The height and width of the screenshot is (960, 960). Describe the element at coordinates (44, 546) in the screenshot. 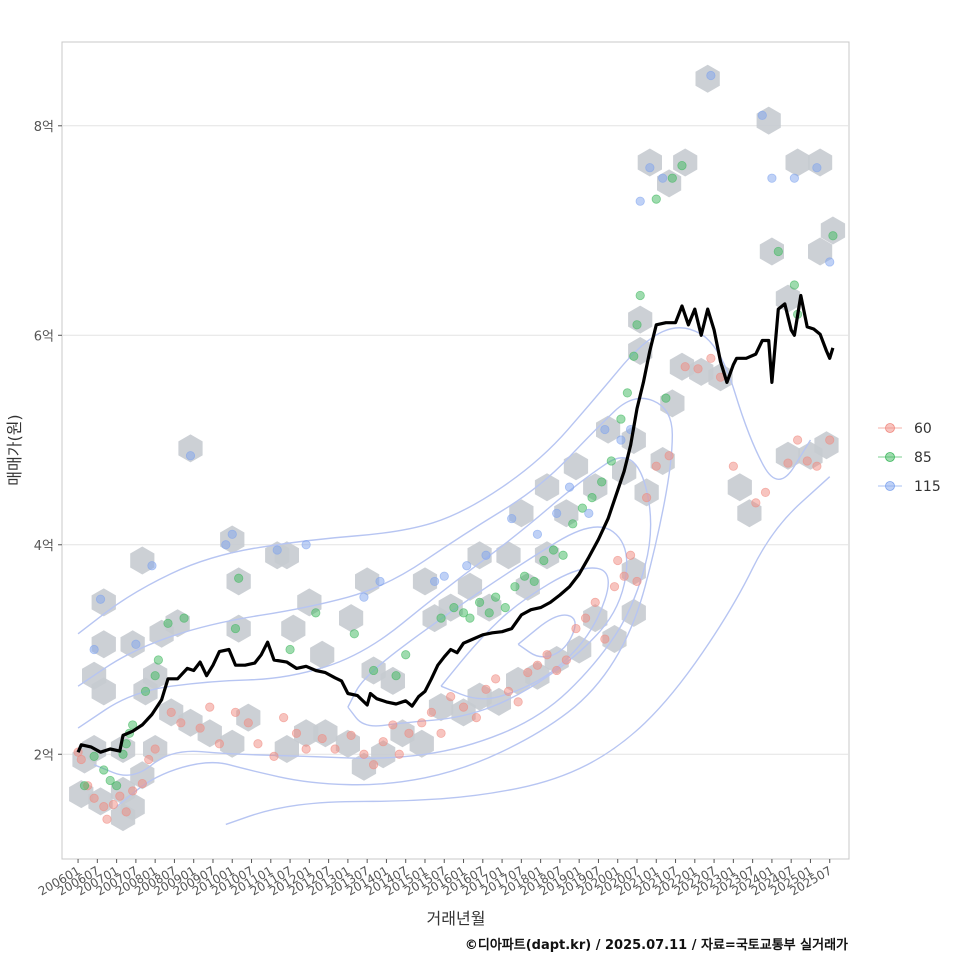

I see `y-tick-label: 4억` at that location.